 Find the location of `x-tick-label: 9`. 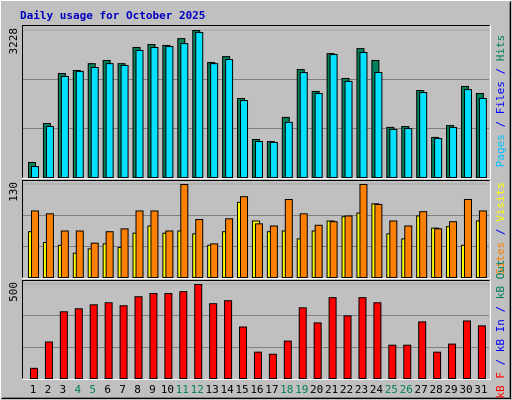

x-tick-label: 9 is located at coordinates (152, 389).